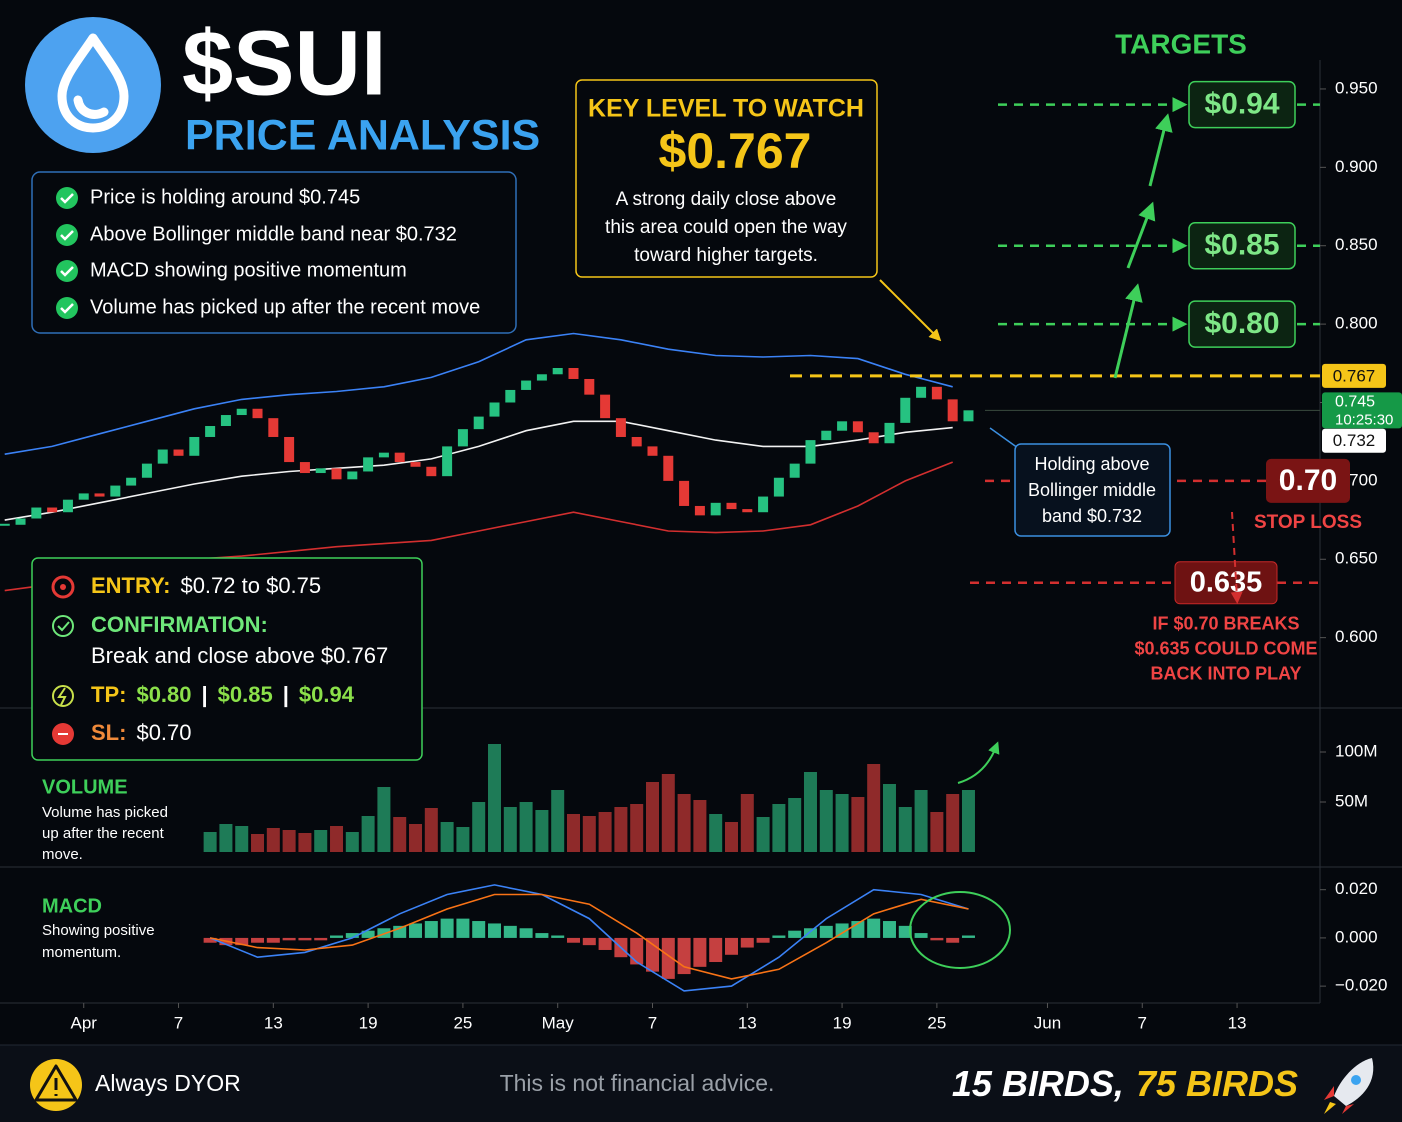 Image resolution: width=1402 pixels, height=1122 pixels. Describe the element at coordinates (105, 812) in the screenshot. I see `volume-note: Volume has picked` at that location.